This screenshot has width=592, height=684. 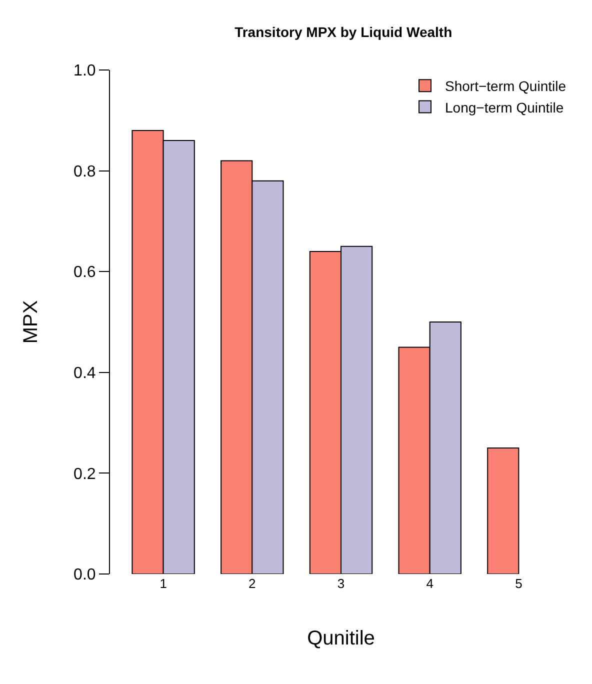 I want to click on x-tick-label: 5, so click(x=518, y=583).